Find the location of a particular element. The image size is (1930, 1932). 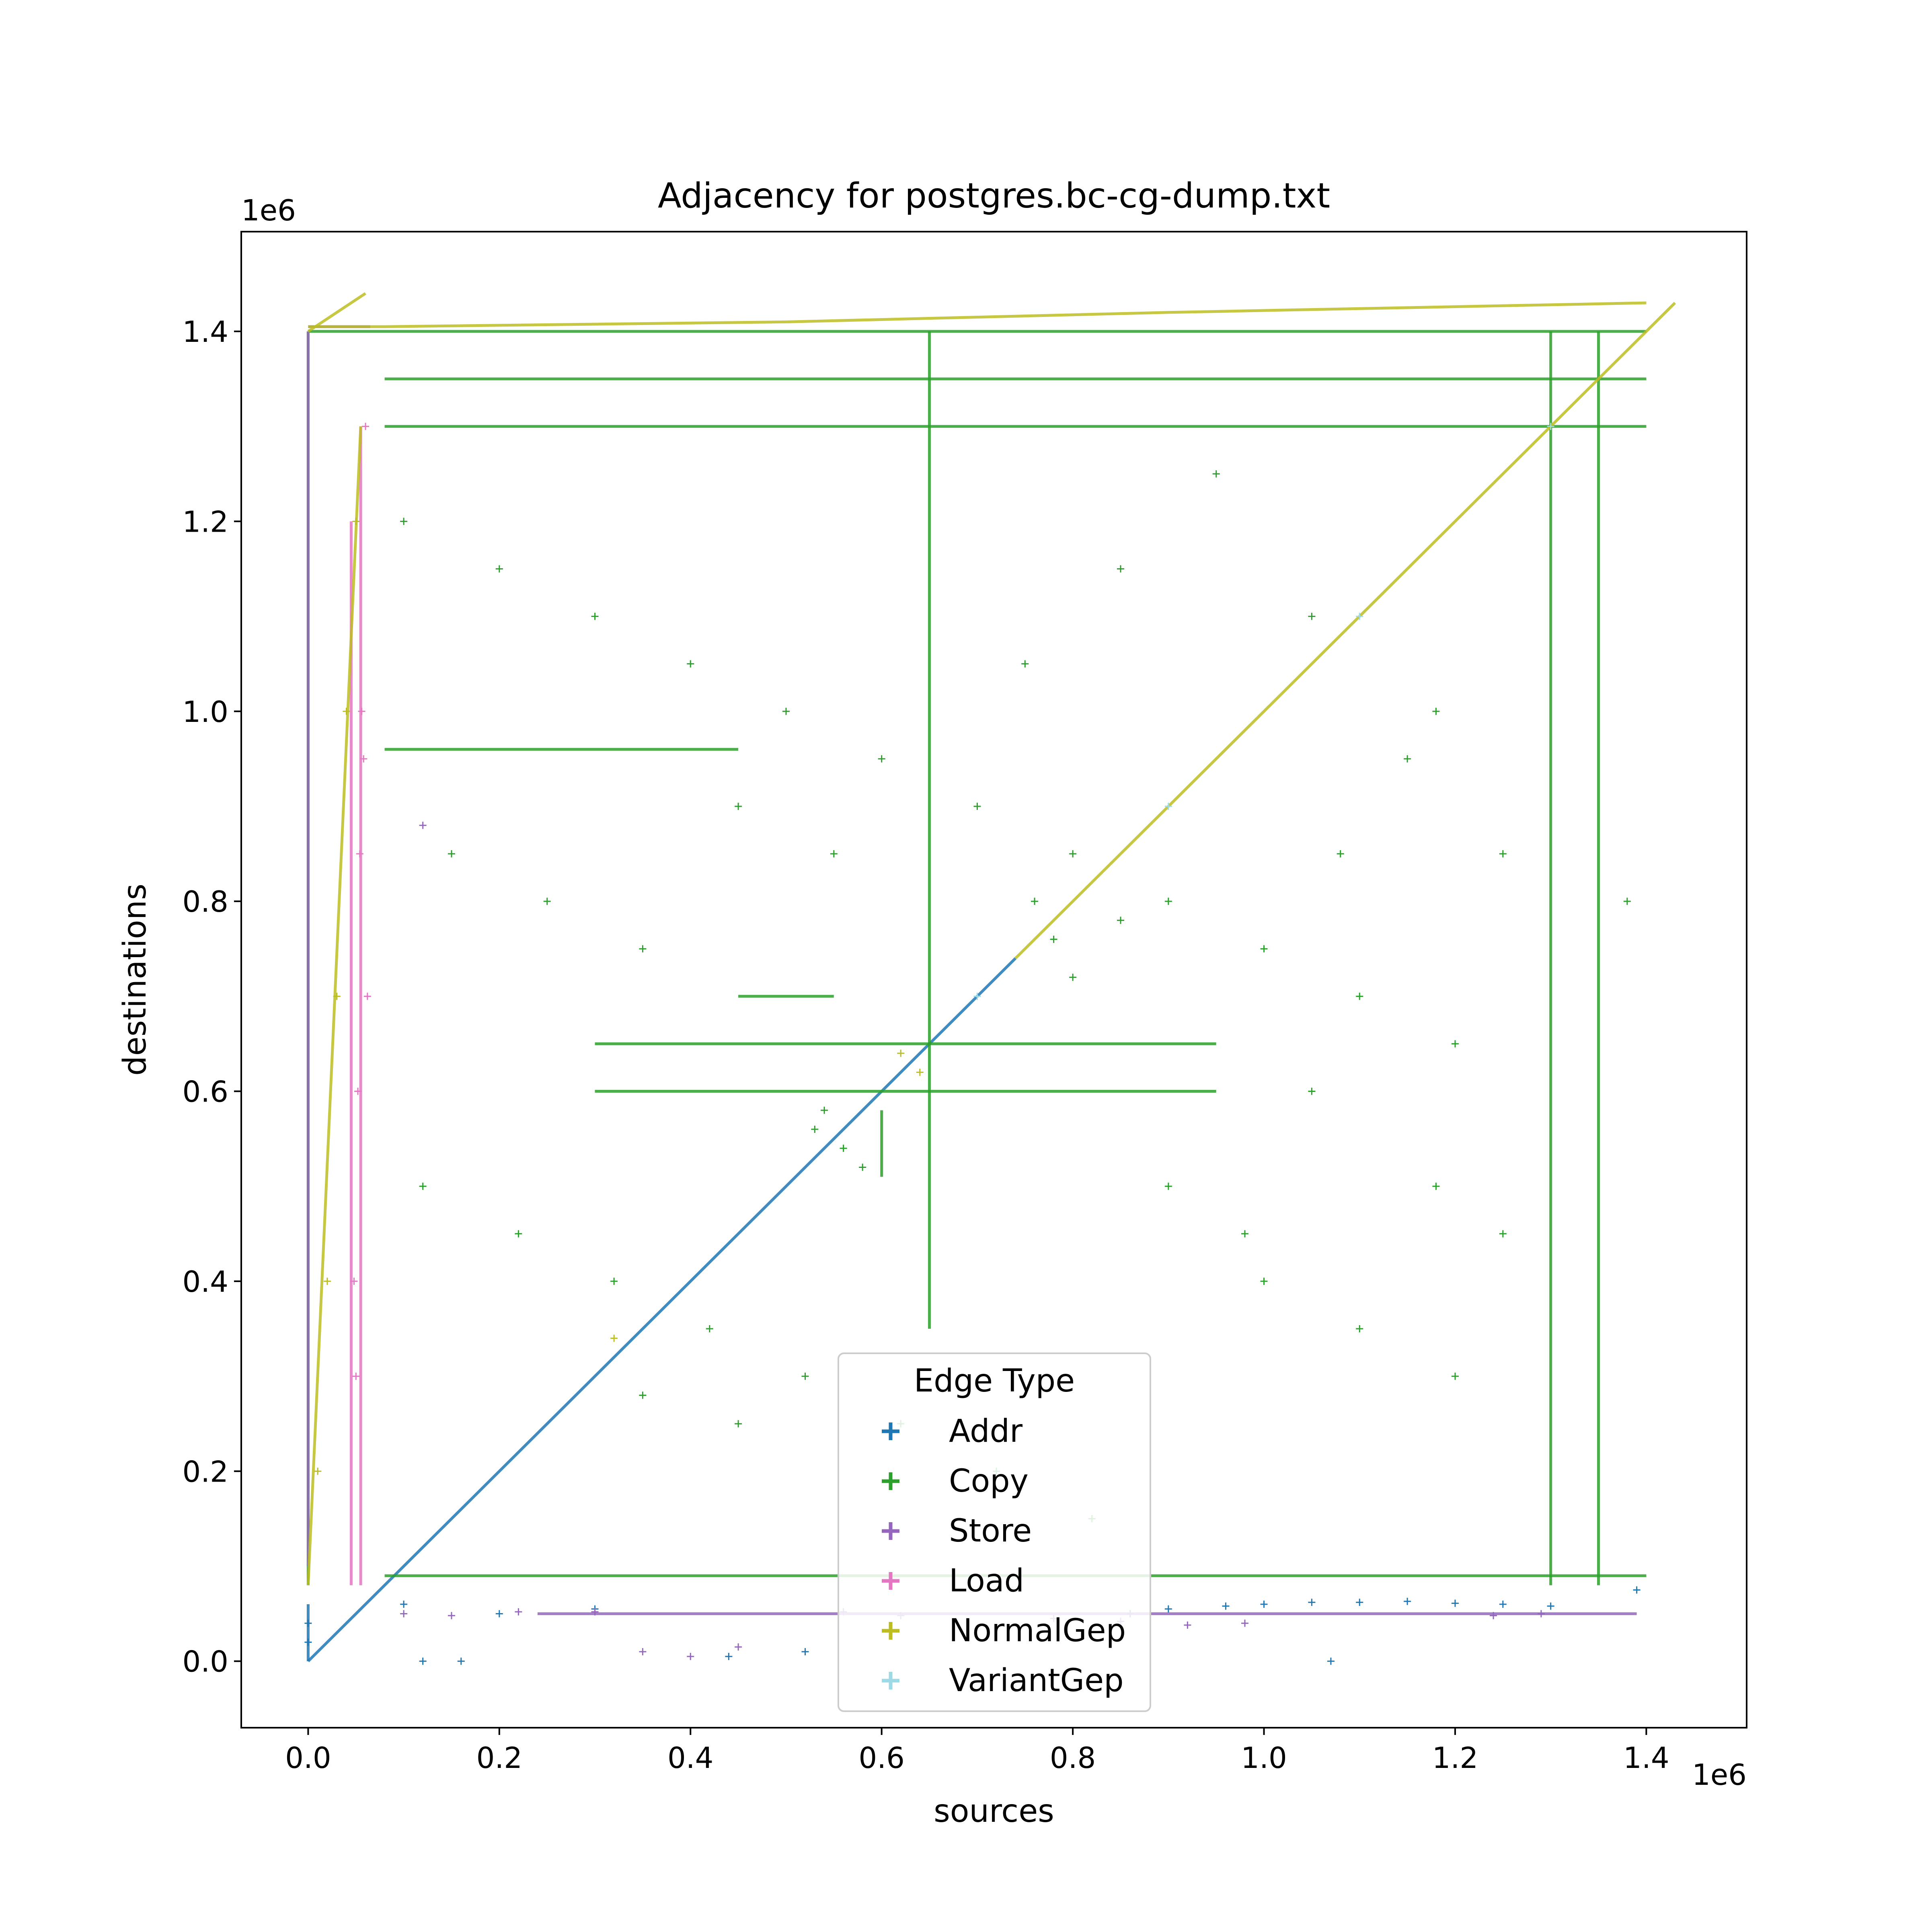

y-tick-label: 1.2 is located at coordinates (205, 521).